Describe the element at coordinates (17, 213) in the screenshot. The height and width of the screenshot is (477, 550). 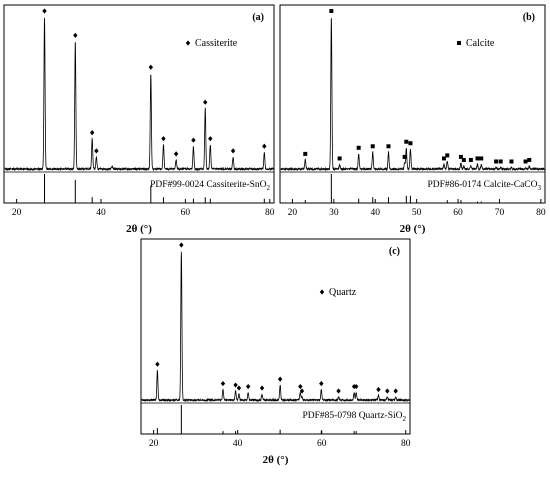
I see `x-tick-label-0-0: 20` at that location.